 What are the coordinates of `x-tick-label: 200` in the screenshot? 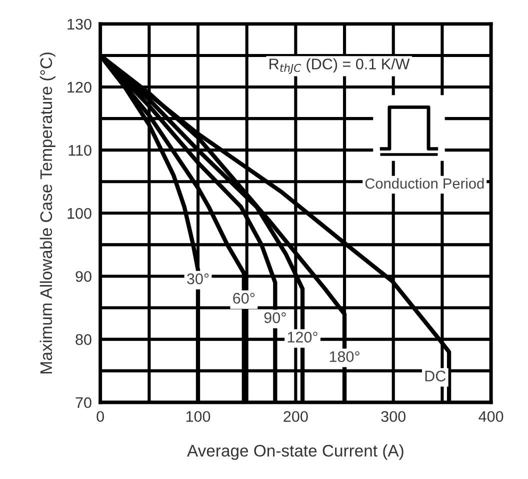 It's located at (296, 416).